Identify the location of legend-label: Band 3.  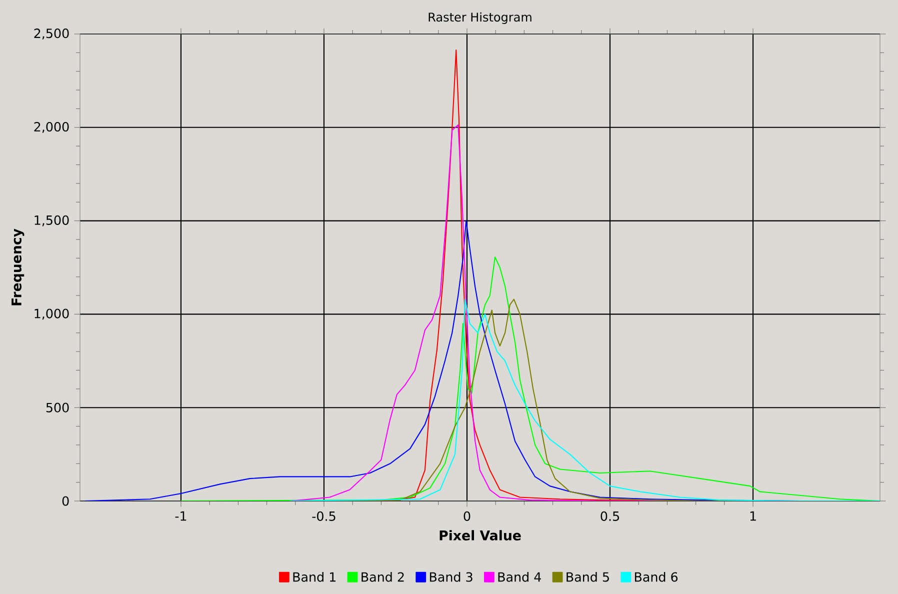
(451, 577).